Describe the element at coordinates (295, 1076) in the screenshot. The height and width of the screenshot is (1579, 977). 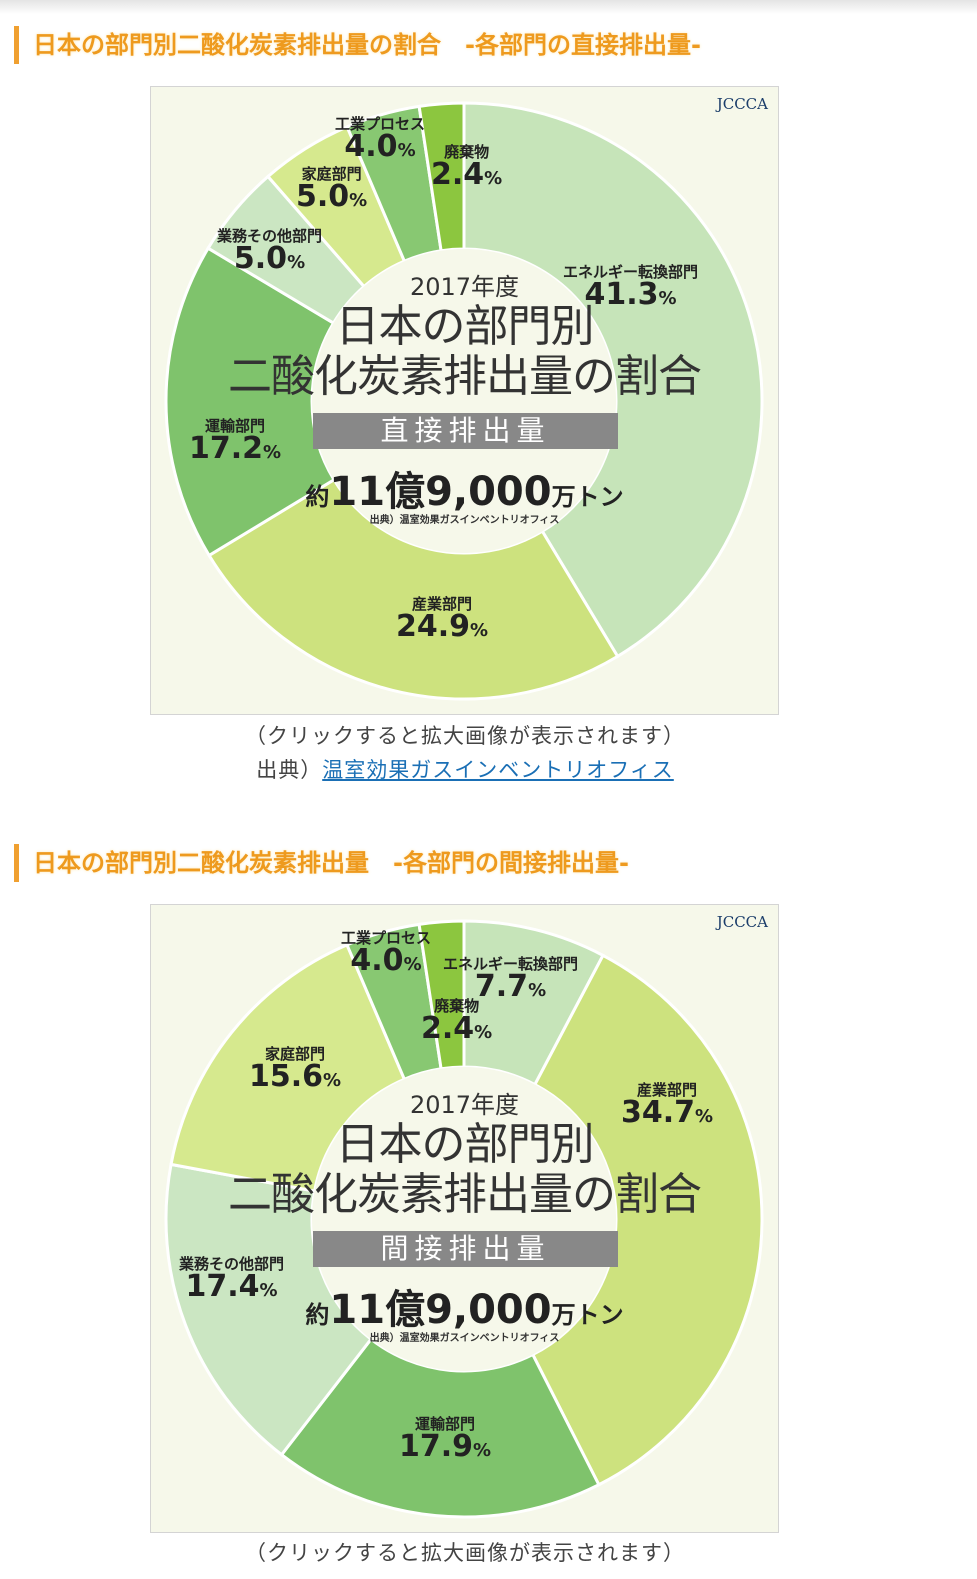
I see `value-label: 15.6%` at that location.